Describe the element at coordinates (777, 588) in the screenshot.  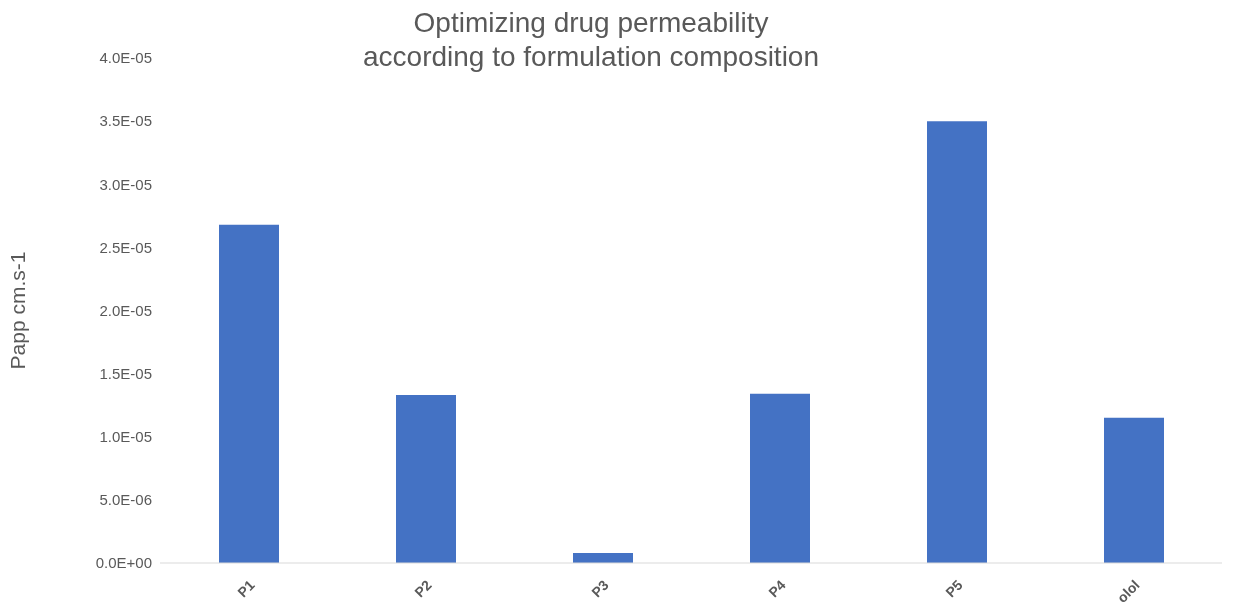
I see `x-tick-label: P4` at that location.